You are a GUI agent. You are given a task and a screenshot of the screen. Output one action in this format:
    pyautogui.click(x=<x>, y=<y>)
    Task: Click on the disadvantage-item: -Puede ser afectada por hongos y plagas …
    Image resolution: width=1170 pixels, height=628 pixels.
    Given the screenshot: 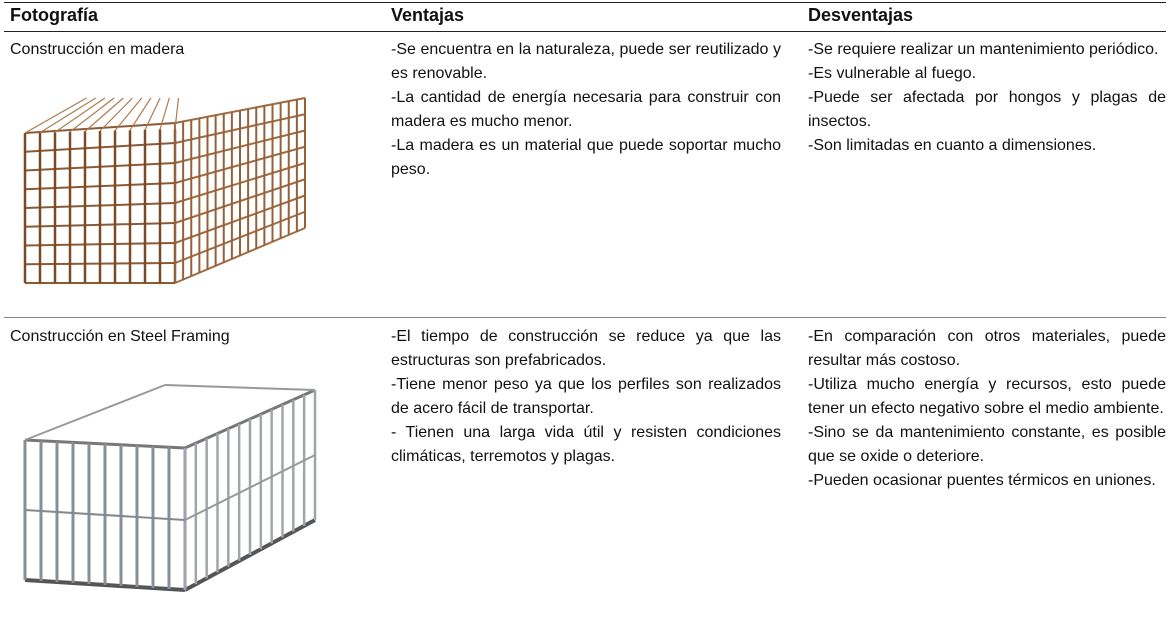 What is the action you would take?
    pyautogui.click(x=987, y=109)
    